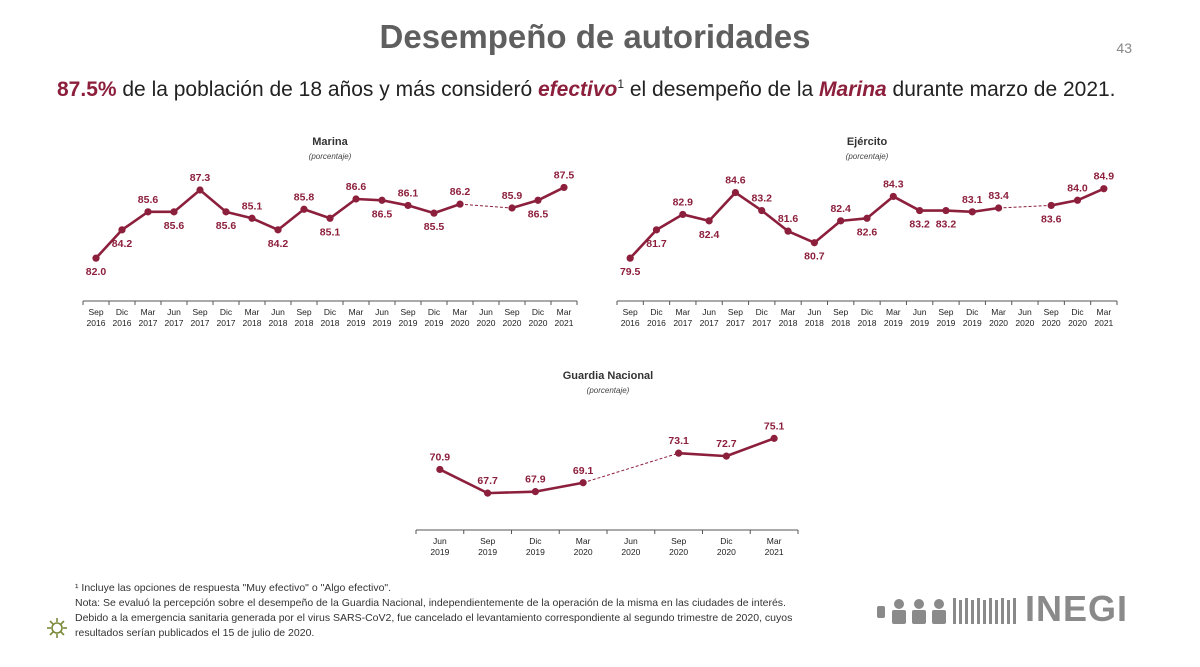  Describe the element at coordinates (867, 317) in the screenshot. I see `x-tick-label: Dic 2018` at that location.